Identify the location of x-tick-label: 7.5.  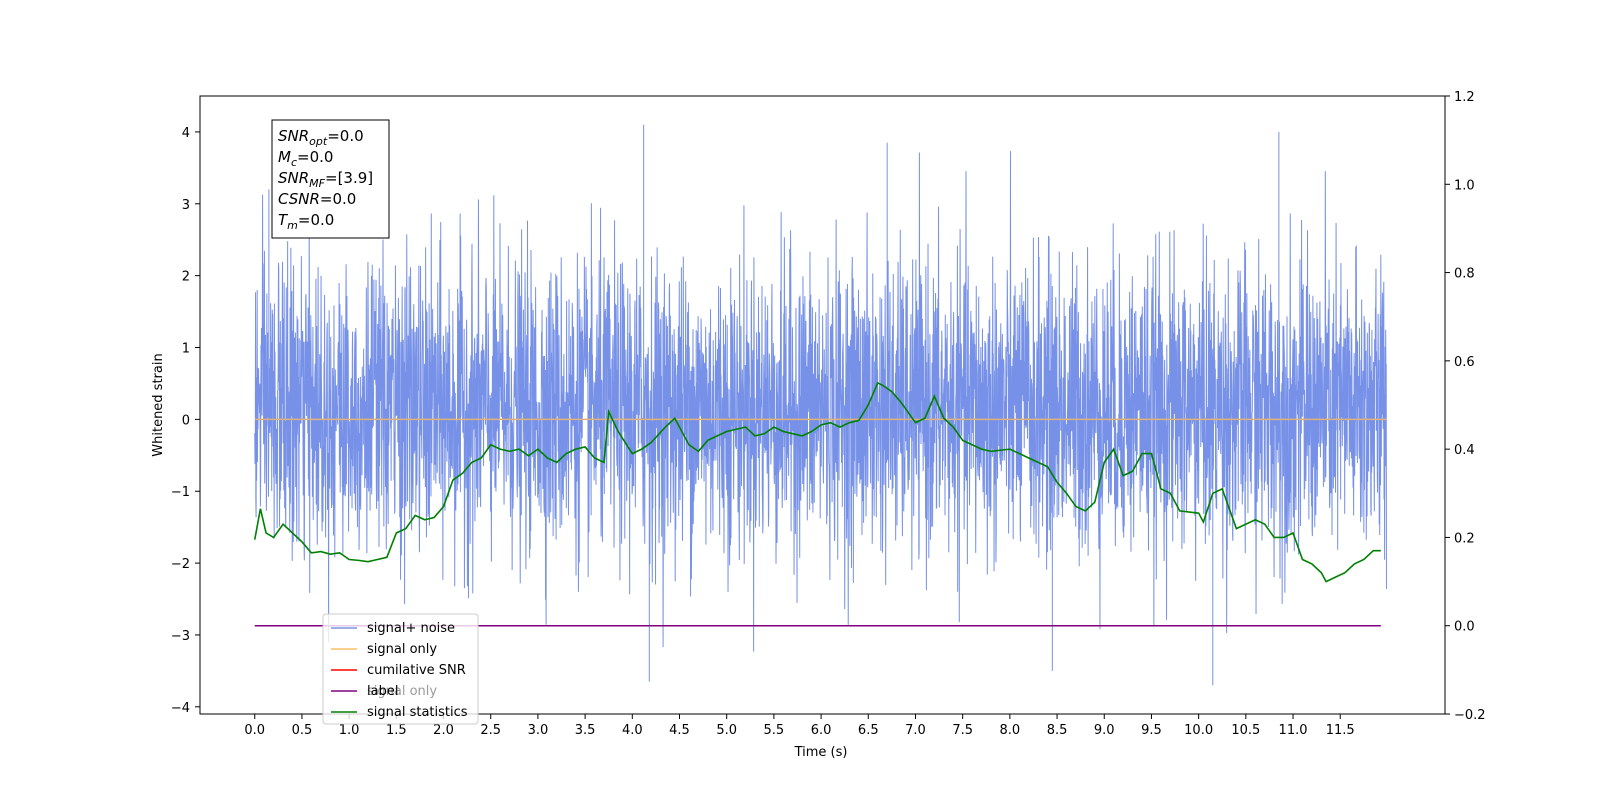
(962, 730).